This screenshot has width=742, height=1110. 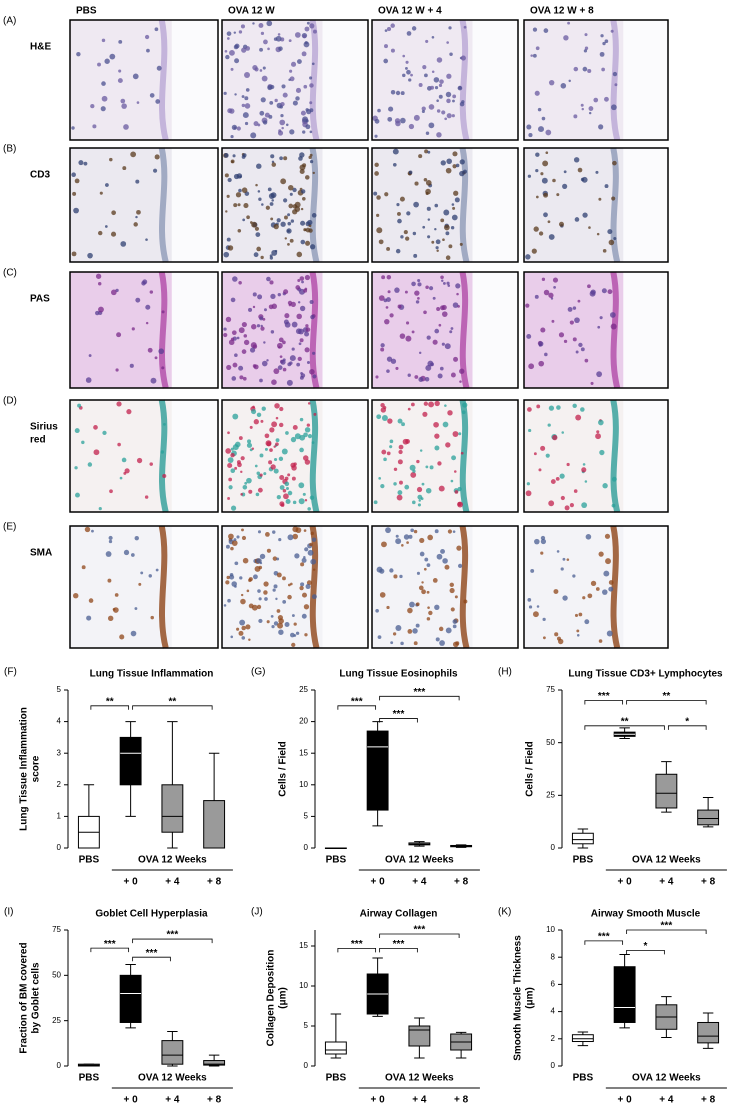 What do you see at coordinates (36, 998) in the screenshot?
I see `y-axis-label: by Goblet cells` at bounding box center [36, 998].